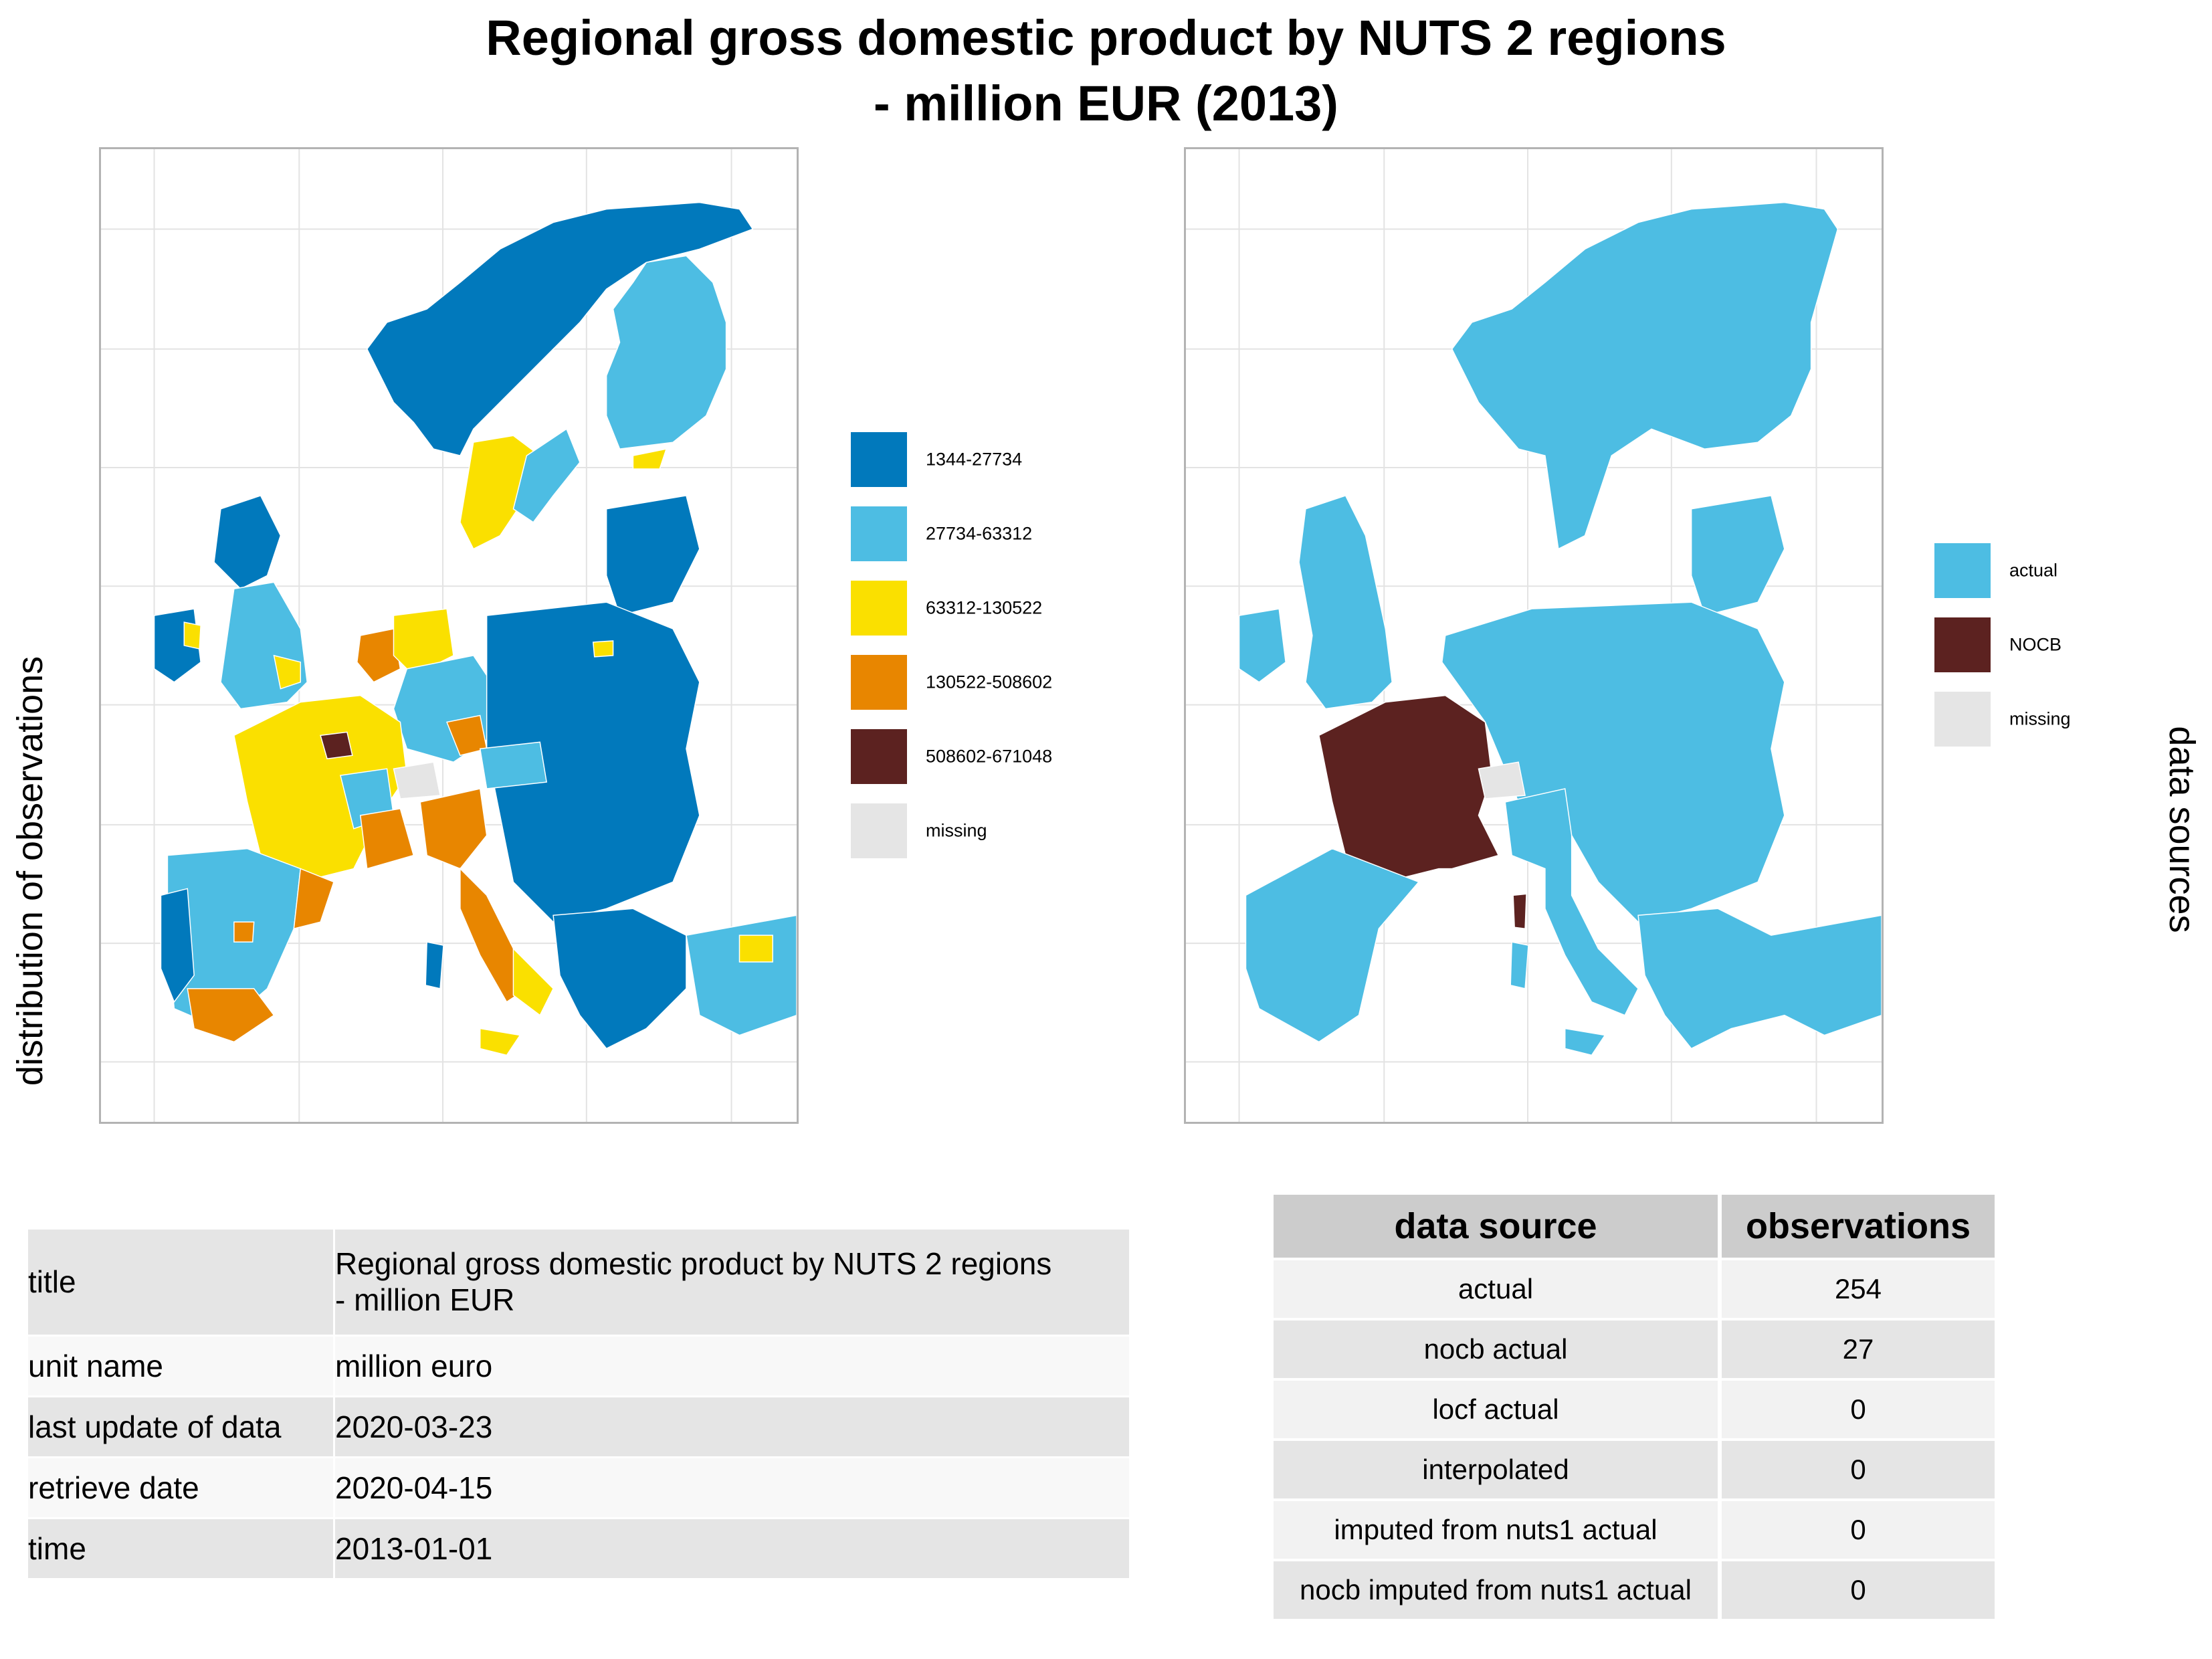  What do you see at coordinates (1645, 375) in the screenshot?
I see `region-north` at bounding box center [1645, 375].